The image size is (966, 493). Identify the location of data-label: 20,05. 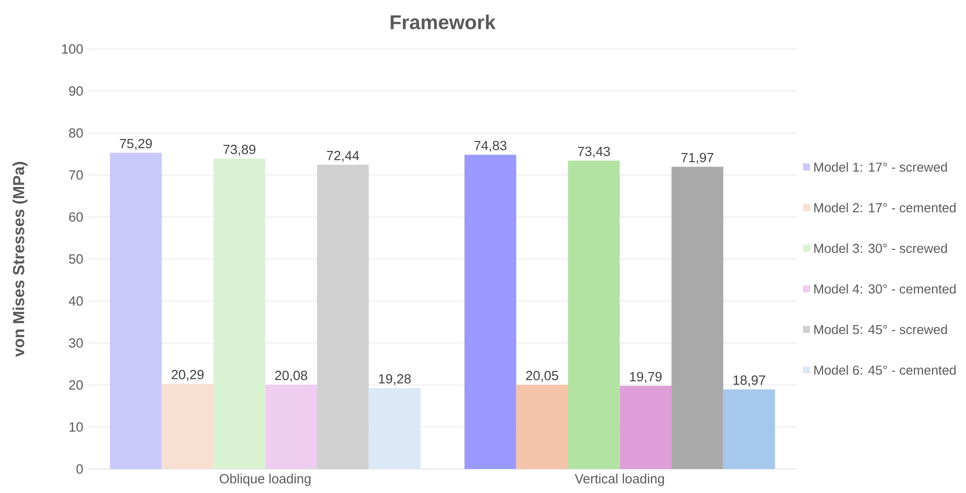
(542, 376).